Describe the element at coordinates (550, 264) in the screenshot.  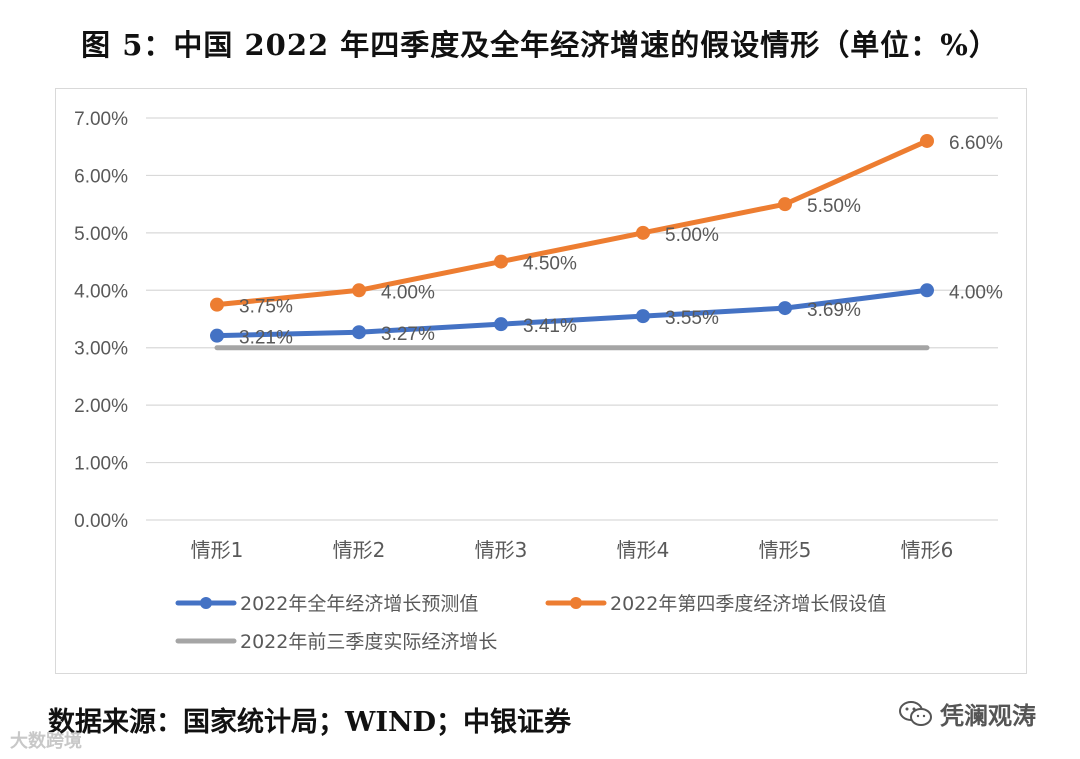
I see `data-label: 4.50%` at that location.